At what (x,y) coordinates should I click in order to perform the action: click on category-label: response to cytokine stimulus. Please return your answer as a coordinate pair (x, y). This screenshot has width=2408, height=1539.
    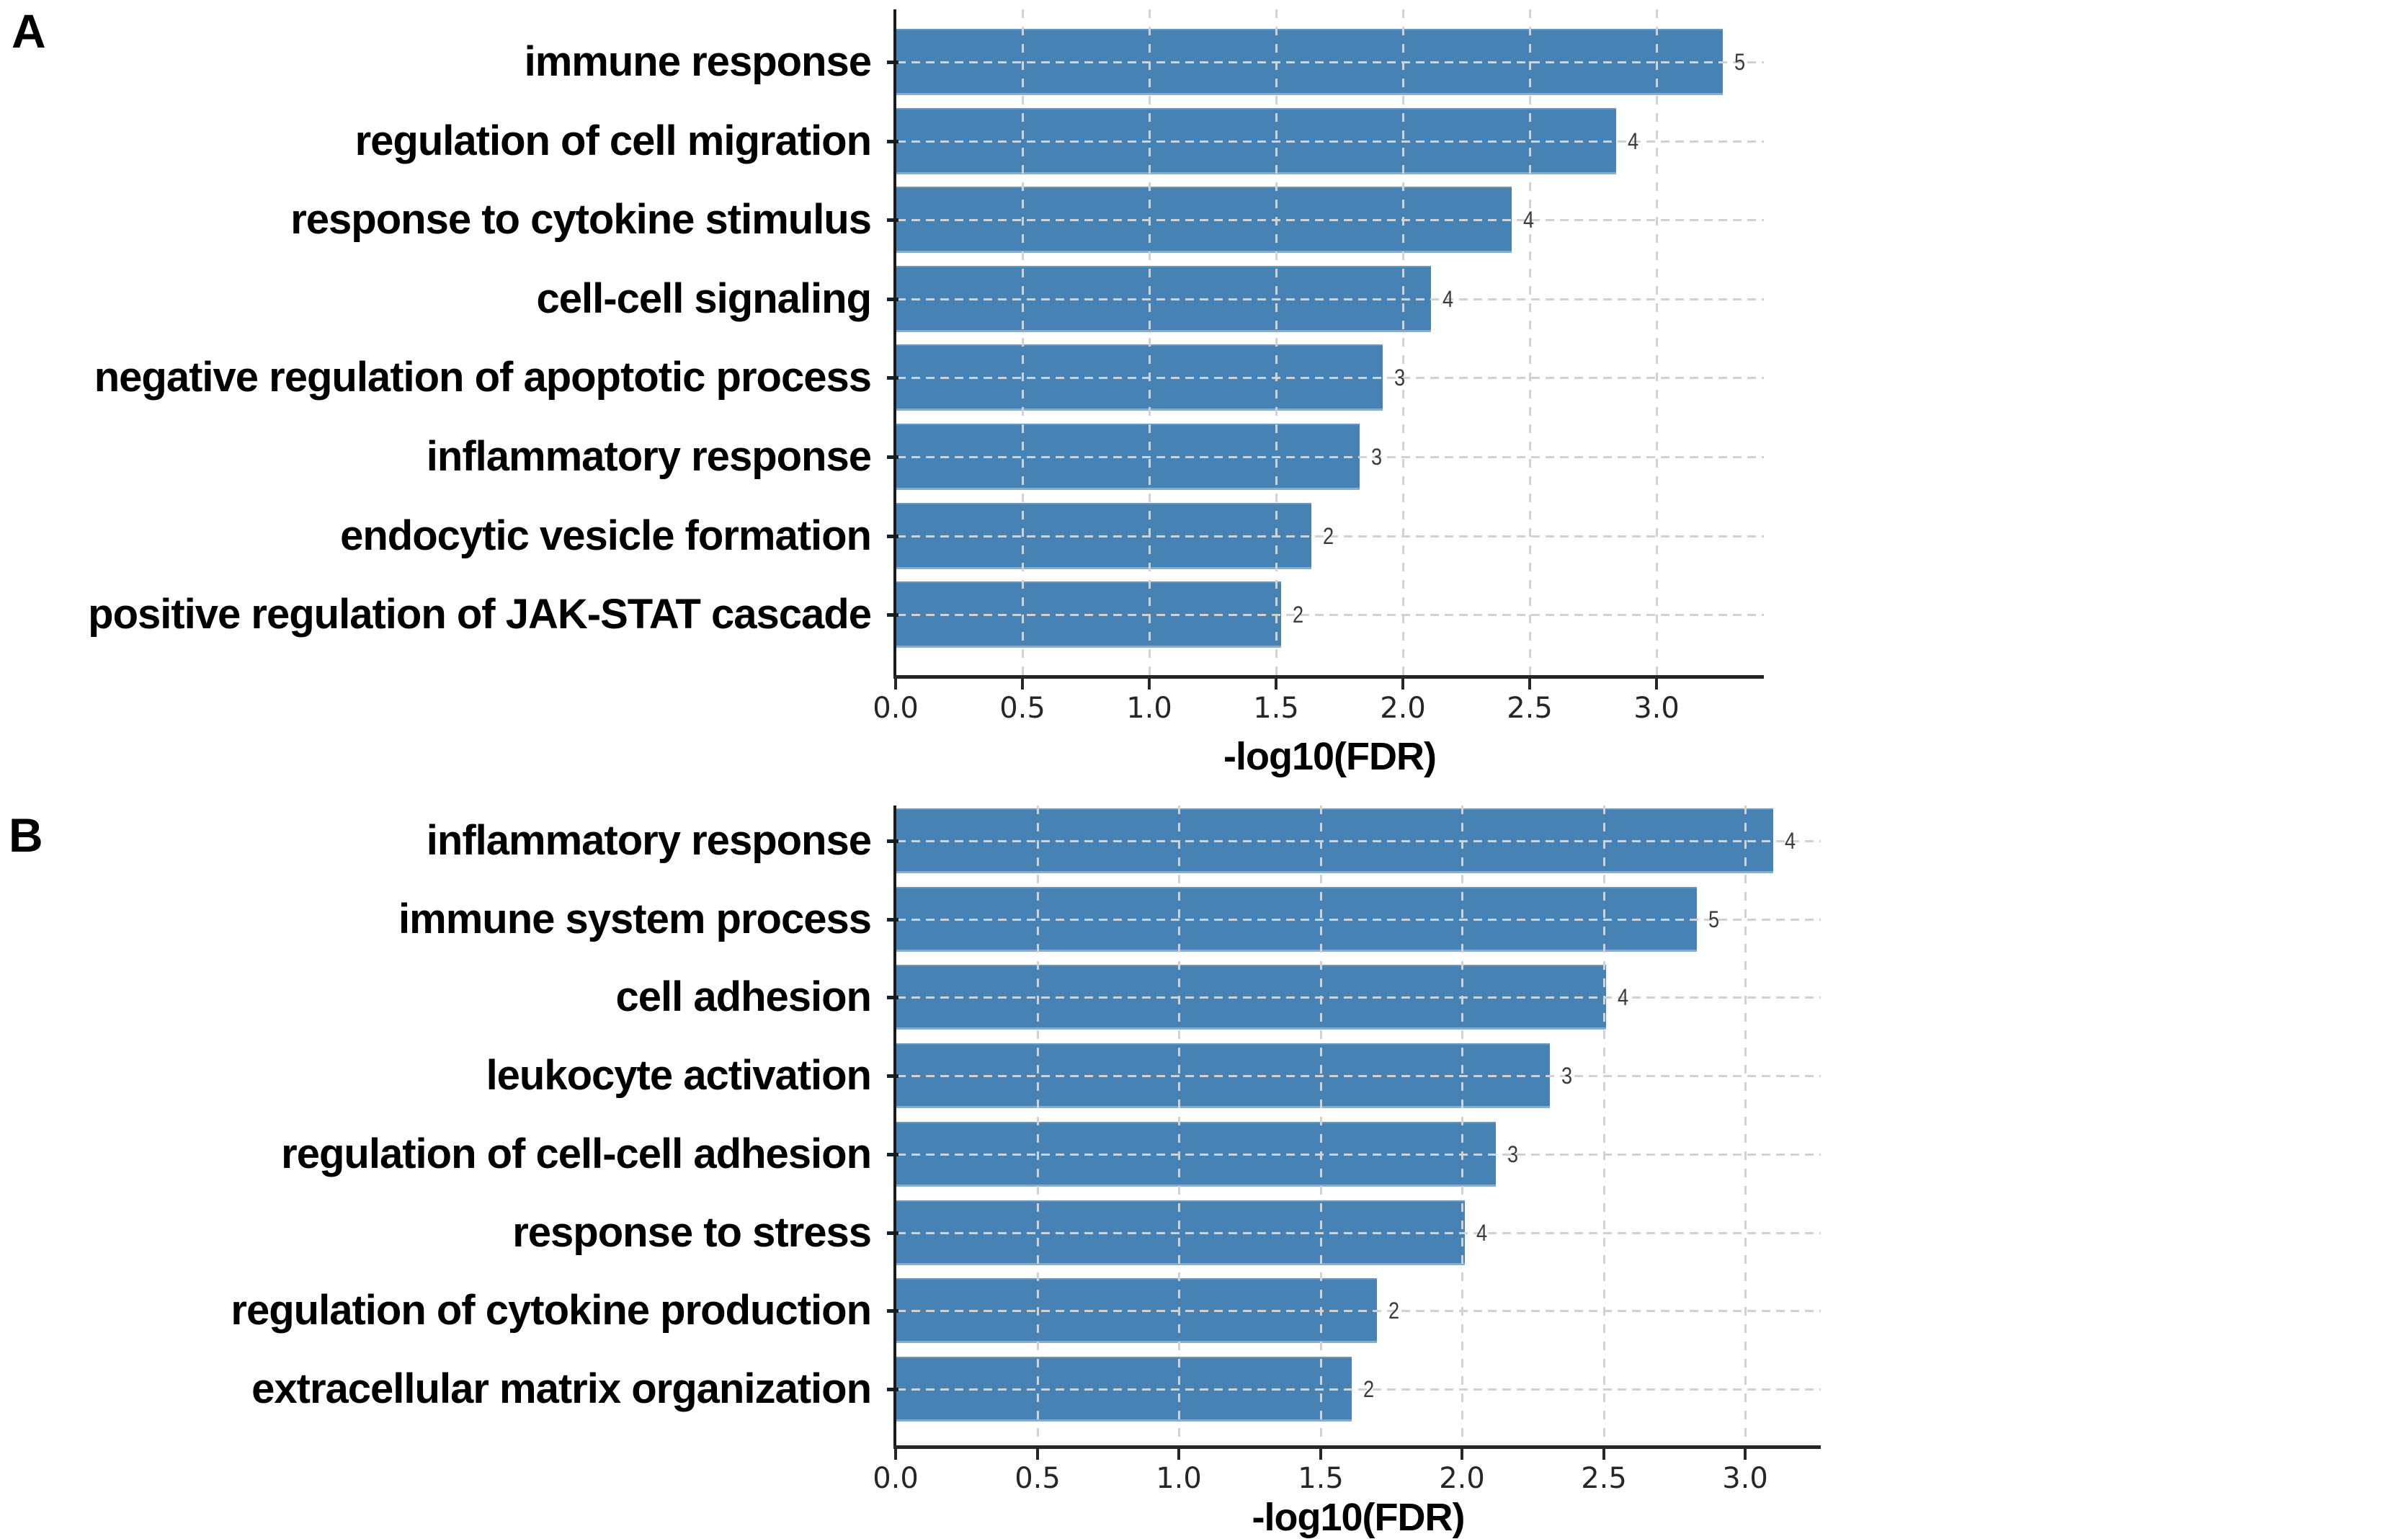
    Looking at the image, I should click on (581, 220).